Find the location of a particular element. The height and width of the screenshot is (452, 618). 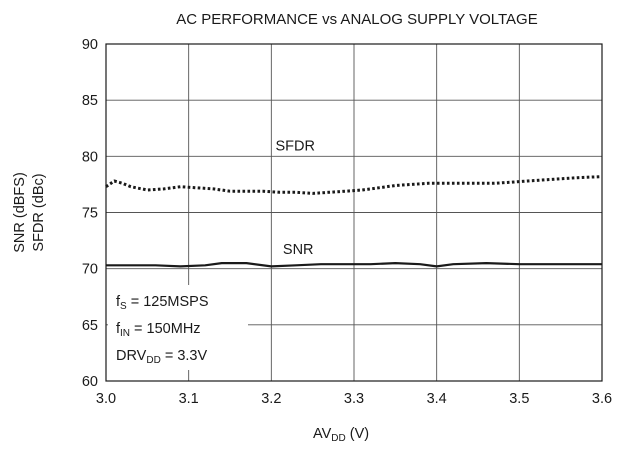

y-tick-label: 65 is located at coordinates (90, 326).